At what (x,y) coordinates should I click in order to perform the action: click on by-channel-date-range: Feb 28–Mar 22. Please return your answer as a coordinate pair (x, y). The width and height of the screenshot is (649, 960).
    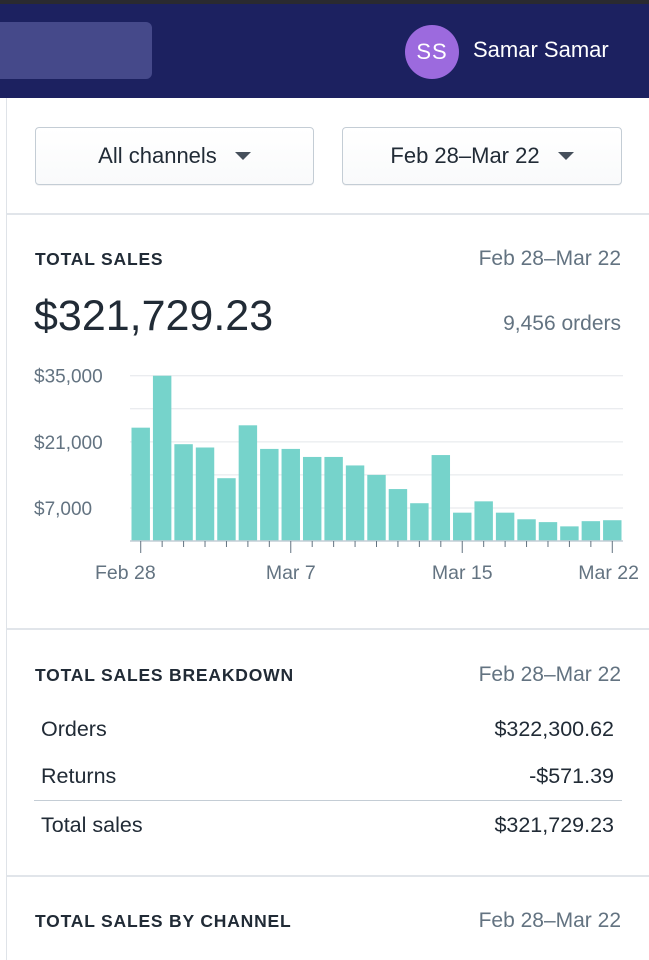
    Looking at the image, I should click on (549, 920).